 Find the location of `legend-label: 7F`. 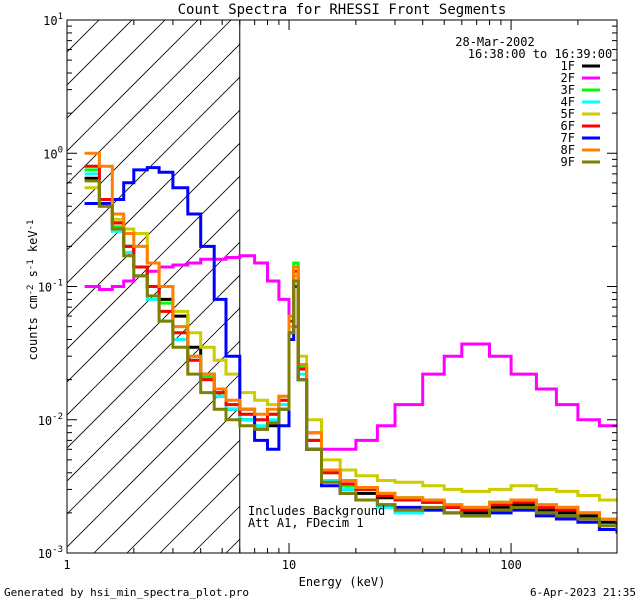

legend-label: 7F is located at coordinates (568, 138).